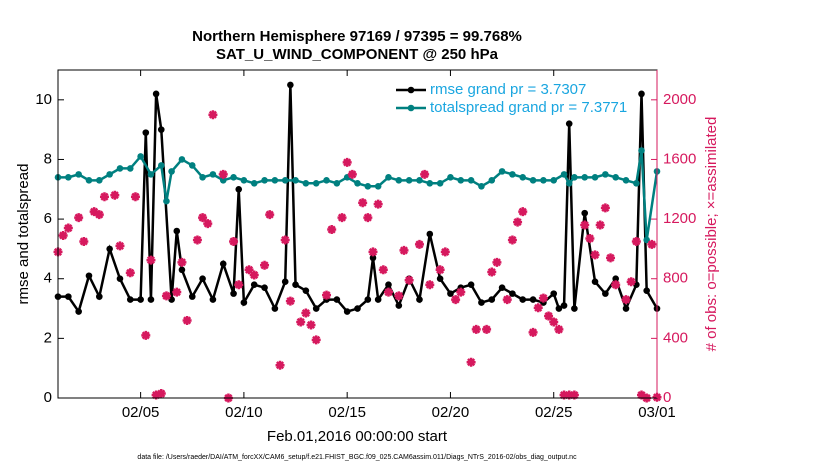 The image size is (830, 470). What do you see at coordinates (141, 412) in the screenshot?
I see `x-tick-label: 02/05` at bounding box center [141, 412].